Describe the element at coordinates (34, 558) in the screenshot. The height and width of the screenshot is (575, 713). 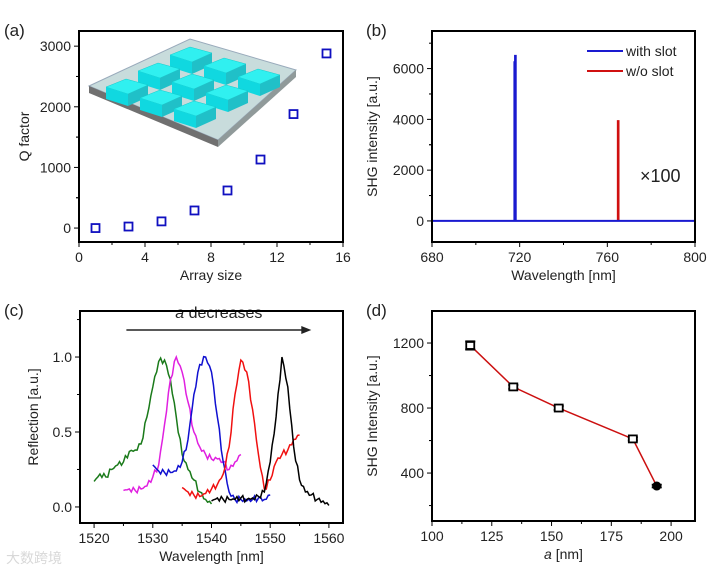
I see `watermark: 大数跨境` at that location.